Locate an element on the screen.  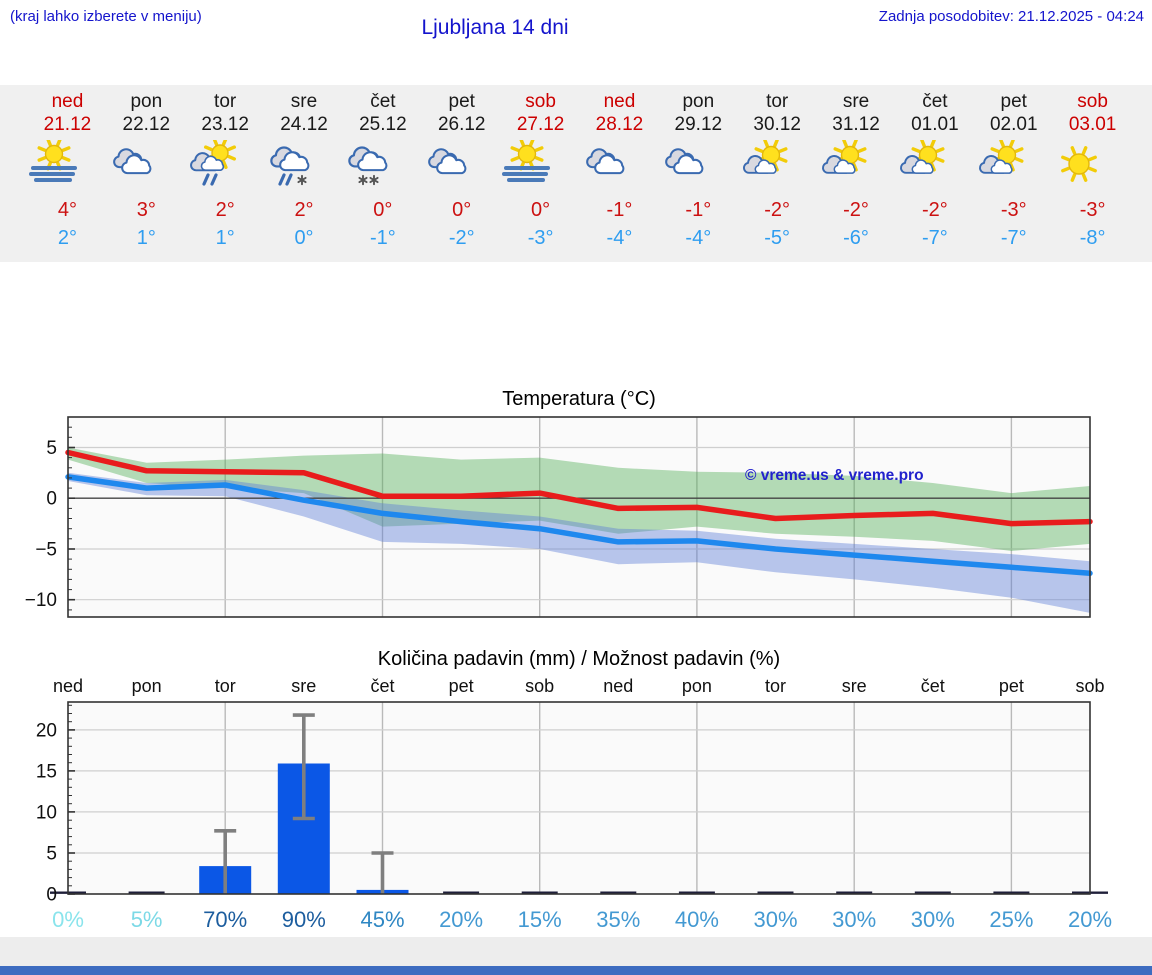
day-date: 21.12 is located at coordinates (67, 124).